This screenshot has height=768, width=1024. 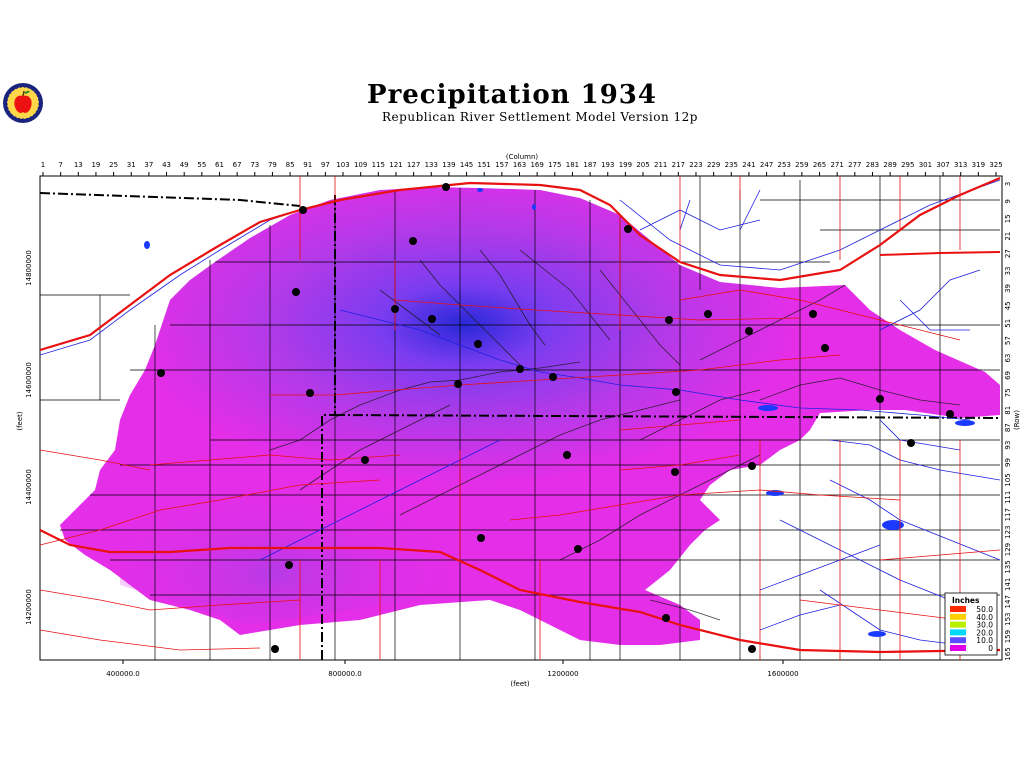 What do you see at coordinates (219, 165) in the screenshot?
I see `column-tick-label: 61` at bounding box center [219, 165].